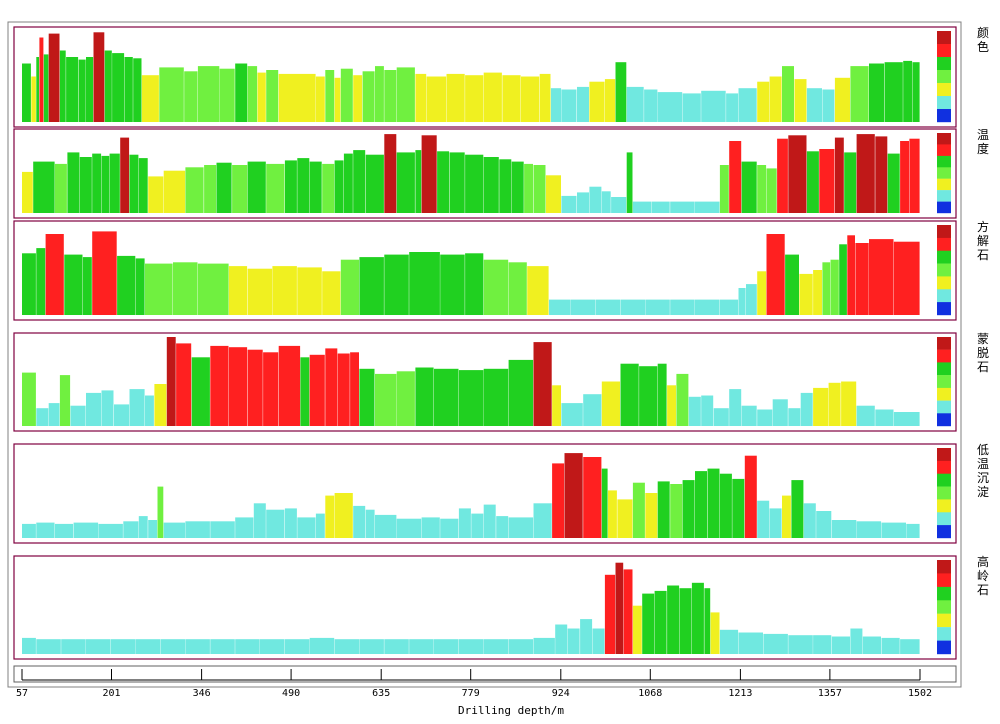  Describe the element at coordinates (561, 693) in the screenshot. I see `x-tick-label: 924` at that location.